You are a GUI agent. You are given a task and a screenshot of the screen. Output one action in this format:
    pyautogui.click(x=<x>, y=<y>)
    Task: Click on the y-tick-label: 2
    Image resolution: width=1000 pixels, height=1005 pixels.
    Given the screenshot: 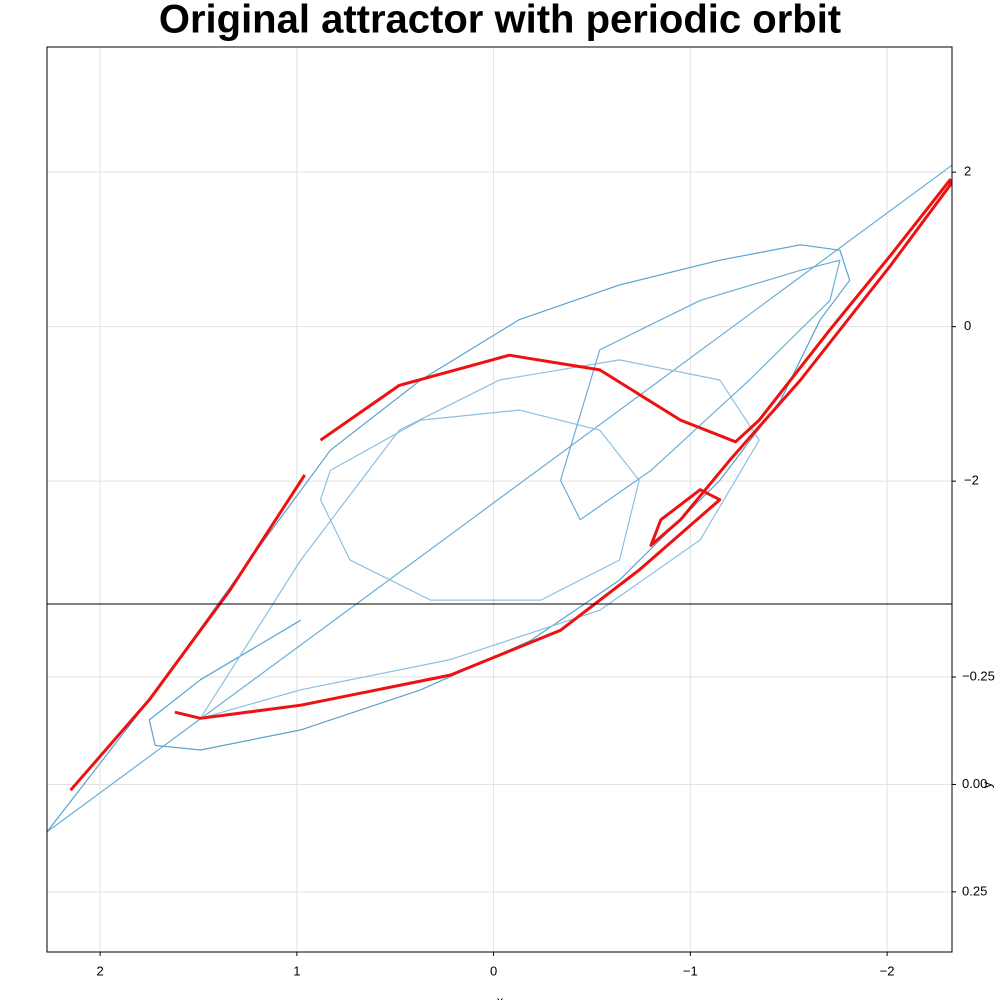 What is the action you would take?
    pyautogui.click(x=967, y=171)
    